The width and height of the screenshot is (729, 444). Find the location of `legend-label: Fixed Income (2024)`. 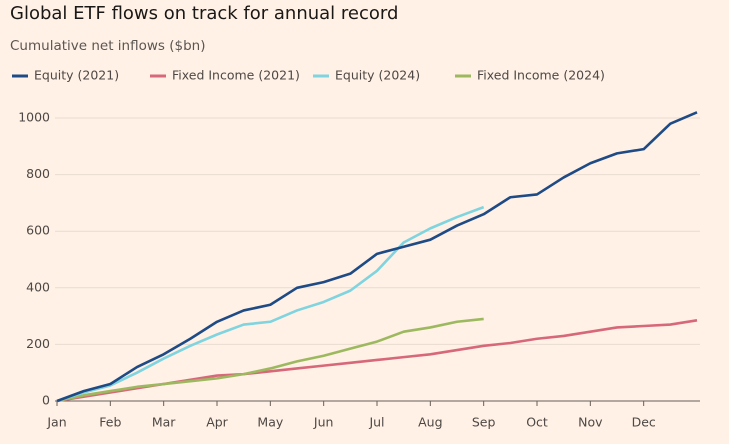

legend-label: Fixed Income (2024) is located at coordinates (541, 75).